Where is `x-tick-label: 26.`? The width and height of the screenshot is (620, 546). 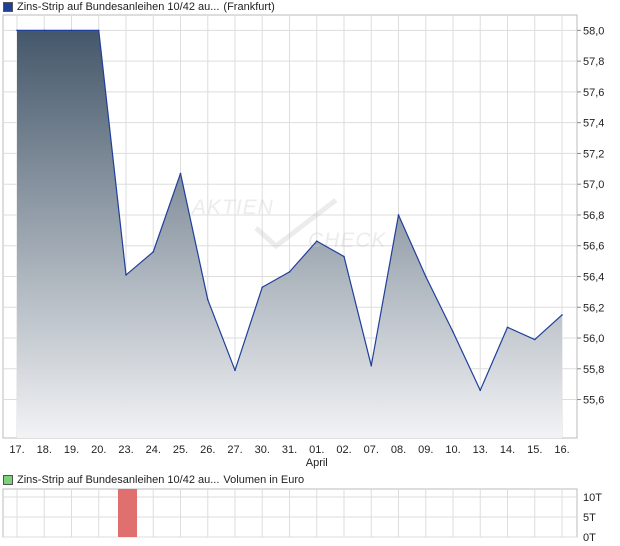
x-tick-label: 26. is located at coordinates (207, 450).